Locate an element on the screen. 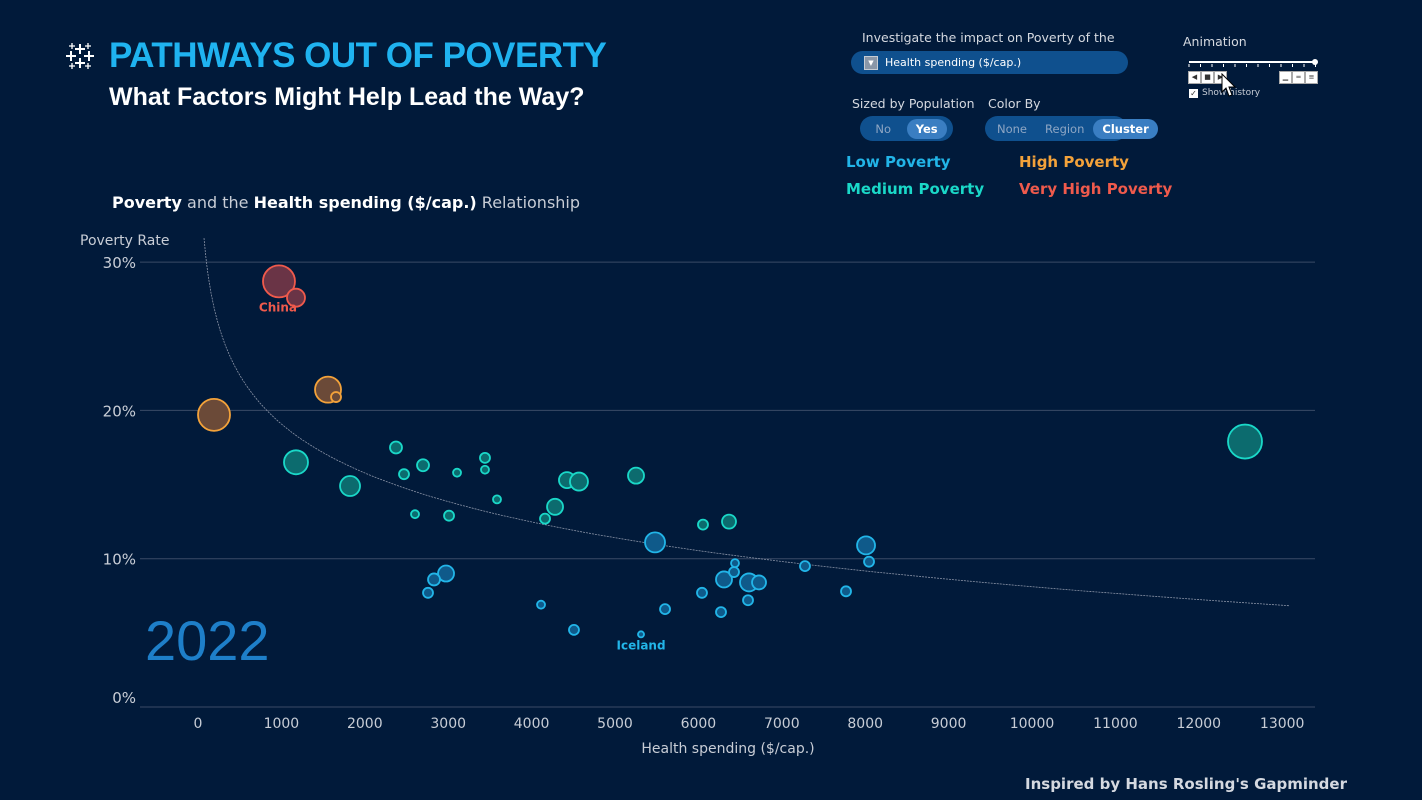 This screenshot has height=800, width=1422. x-tick-label: 3000 is located at coordinates (448, 724).